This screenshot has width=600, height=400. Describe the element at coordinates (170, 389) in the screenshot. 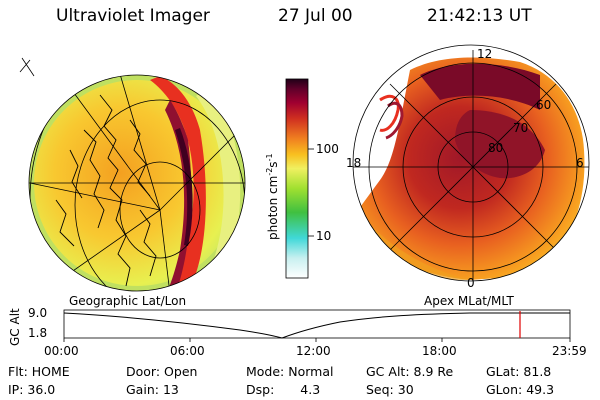

I see `gain-value: 13` at that location.